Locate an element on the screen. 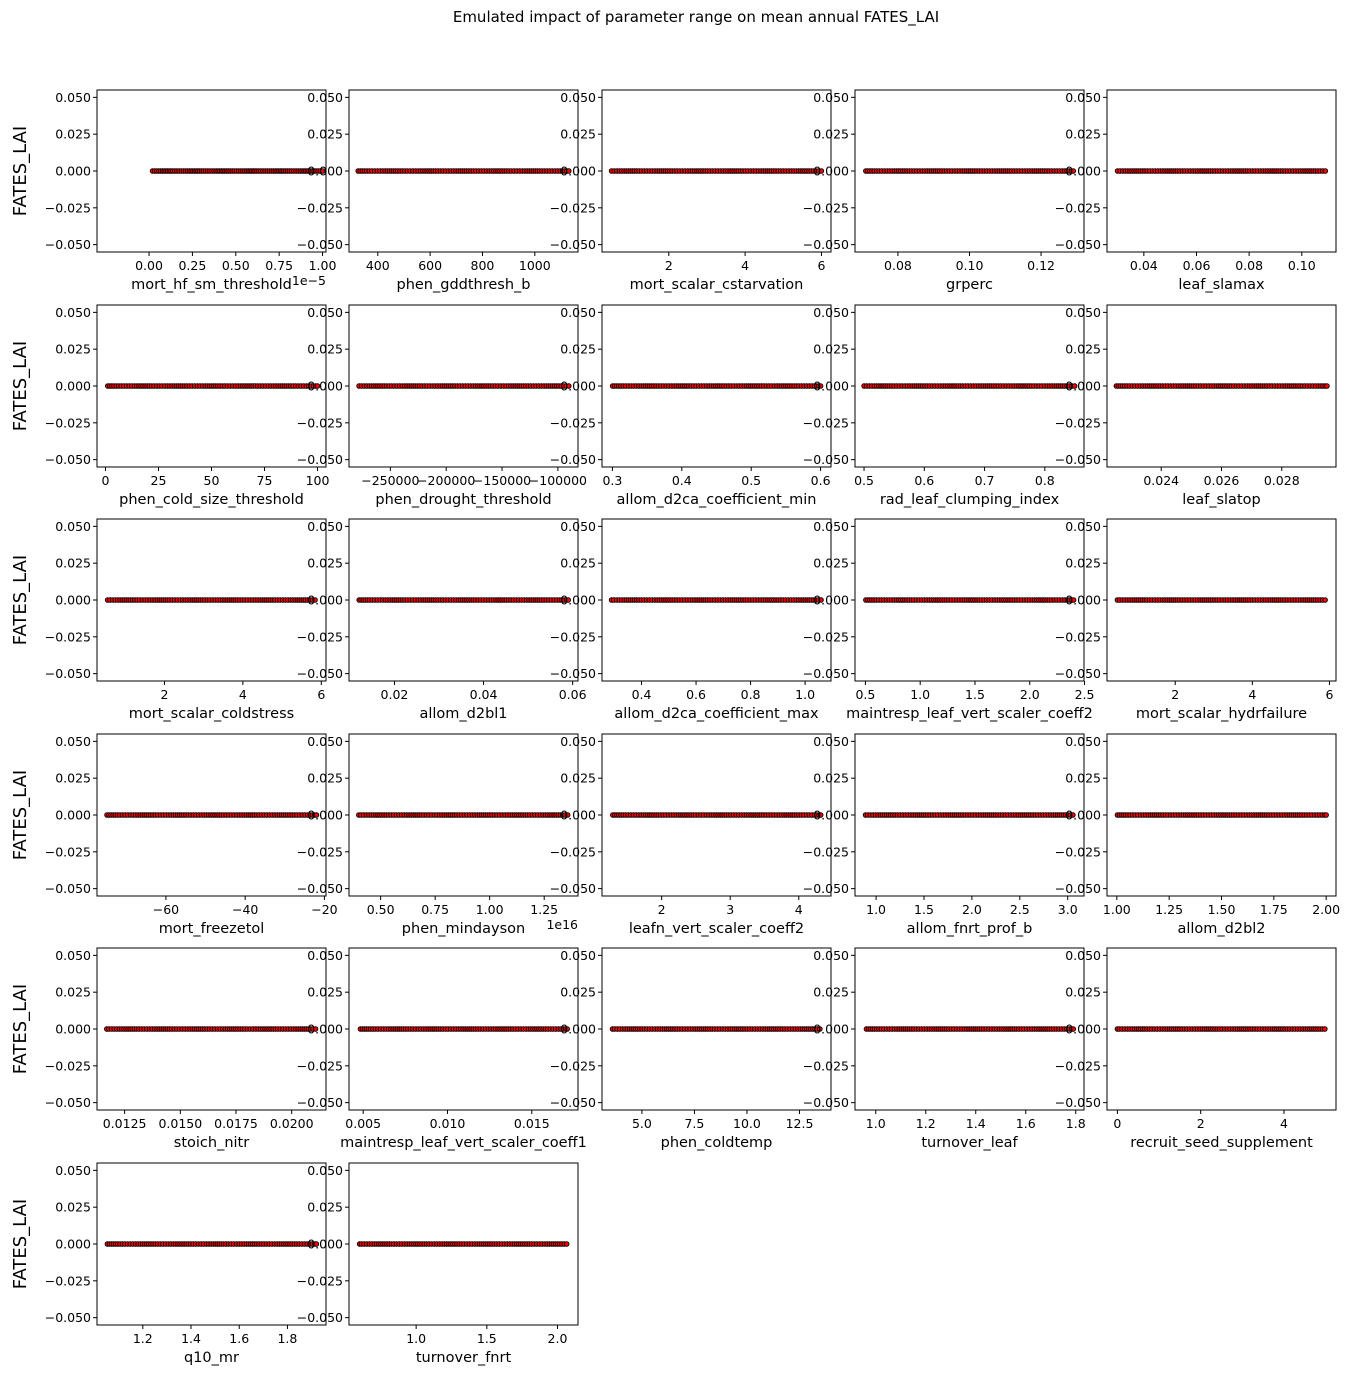 This screenshot has width=1350, height=1377. x-tick-label: 1.2 is located at coordinates (926, 1123).